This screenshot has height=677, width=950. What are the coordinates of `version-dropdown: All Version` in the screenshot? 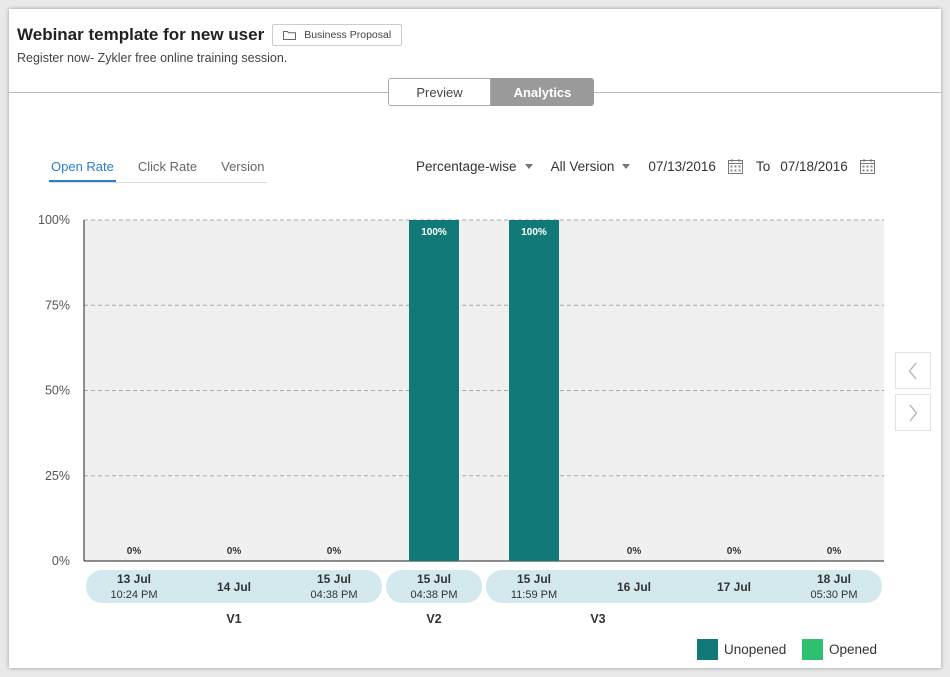 It's located at (591, 166).